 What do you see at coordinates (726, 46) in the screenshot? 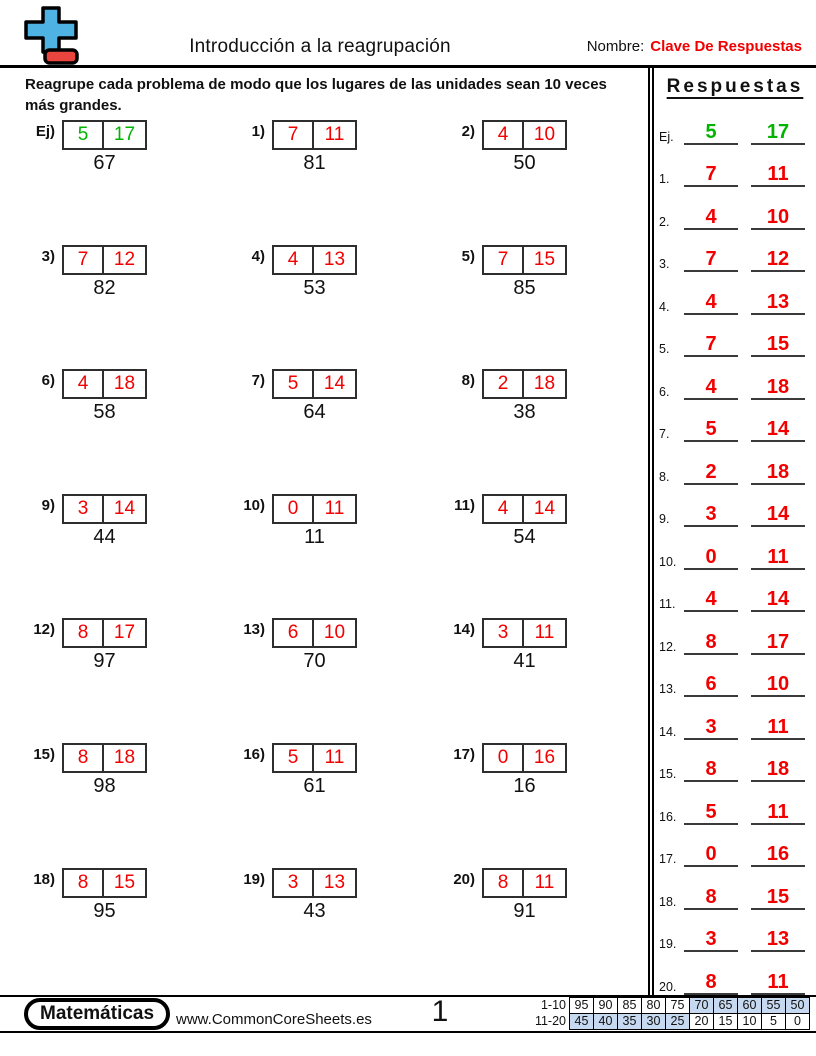
I see `answer-key-label: Clave De Respuestas` at bounding box center [726, 46].